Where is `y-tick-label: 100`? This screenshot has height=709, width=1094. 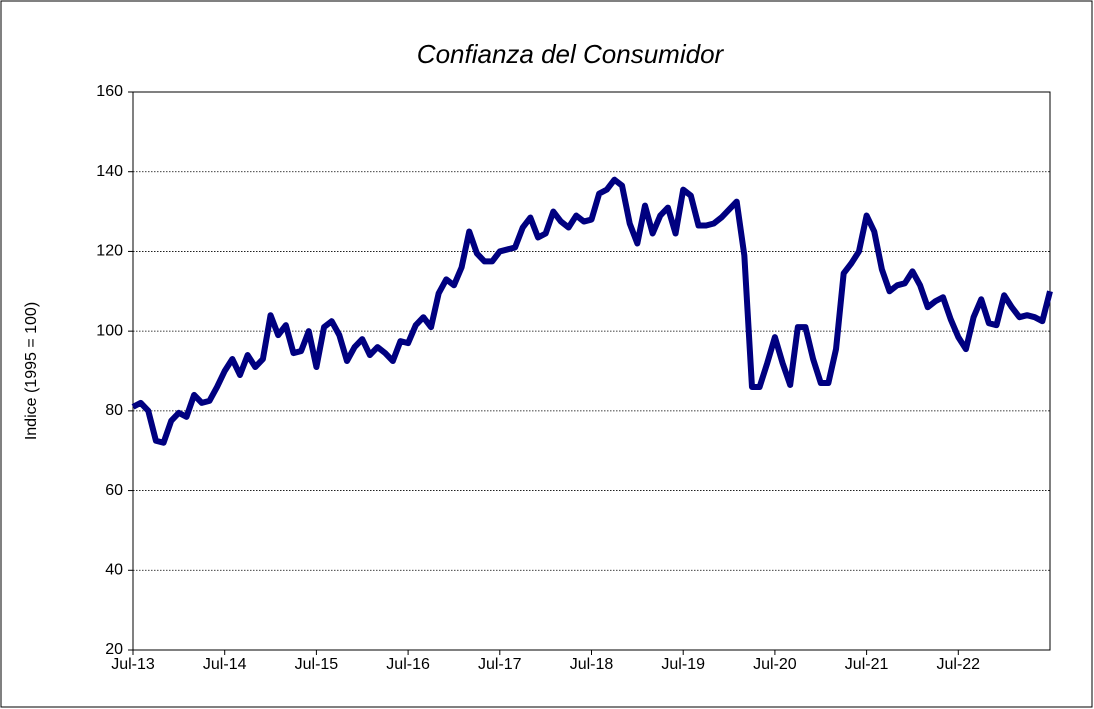
y-tick-label: 100 is located at coordinates (109, 330).